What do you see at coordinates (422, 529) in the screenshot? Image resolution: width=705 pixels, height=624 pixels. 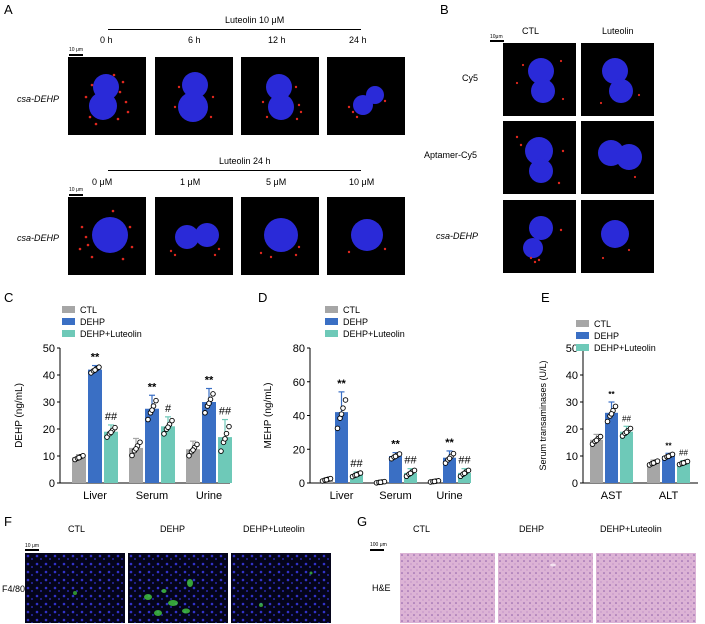 I see `panel-g-col-ctl: CTL` at bounding box center [422, 529].